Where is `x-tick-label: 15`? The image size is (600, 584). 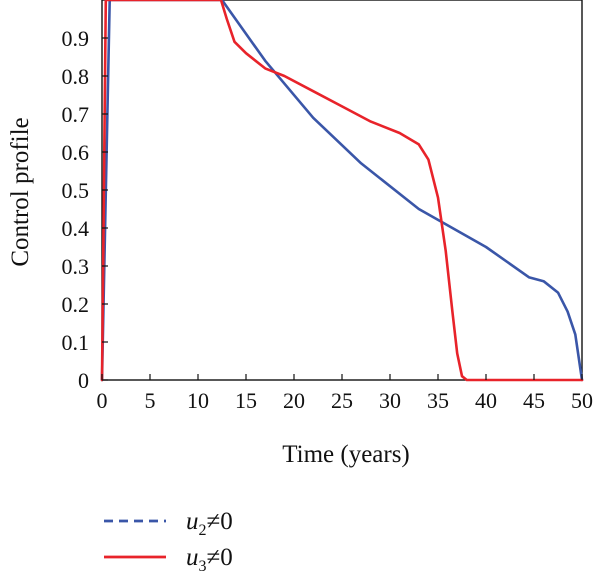
x-tick-label: 15 is located at coordinates (246, 400).